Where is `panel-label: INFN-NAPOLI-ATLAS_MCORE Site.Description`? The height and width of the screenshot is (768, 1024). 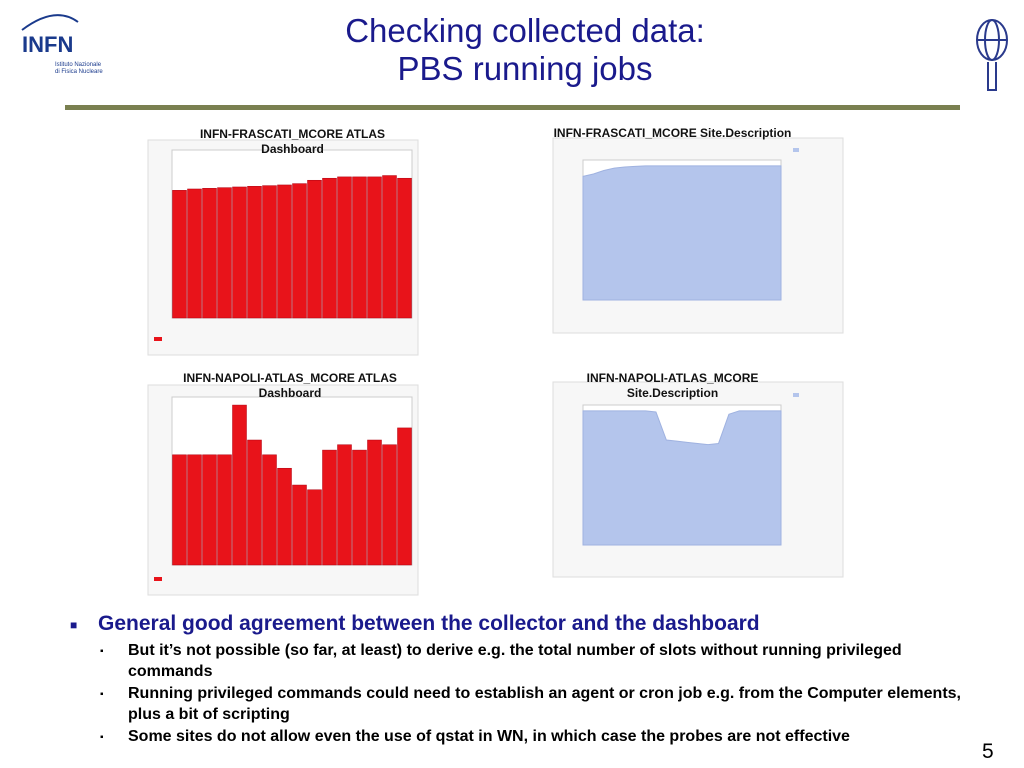 panel-label: INFN-NAPOLI-ATLAS_MCORE Site.Description is located at coordinates (672, 386).